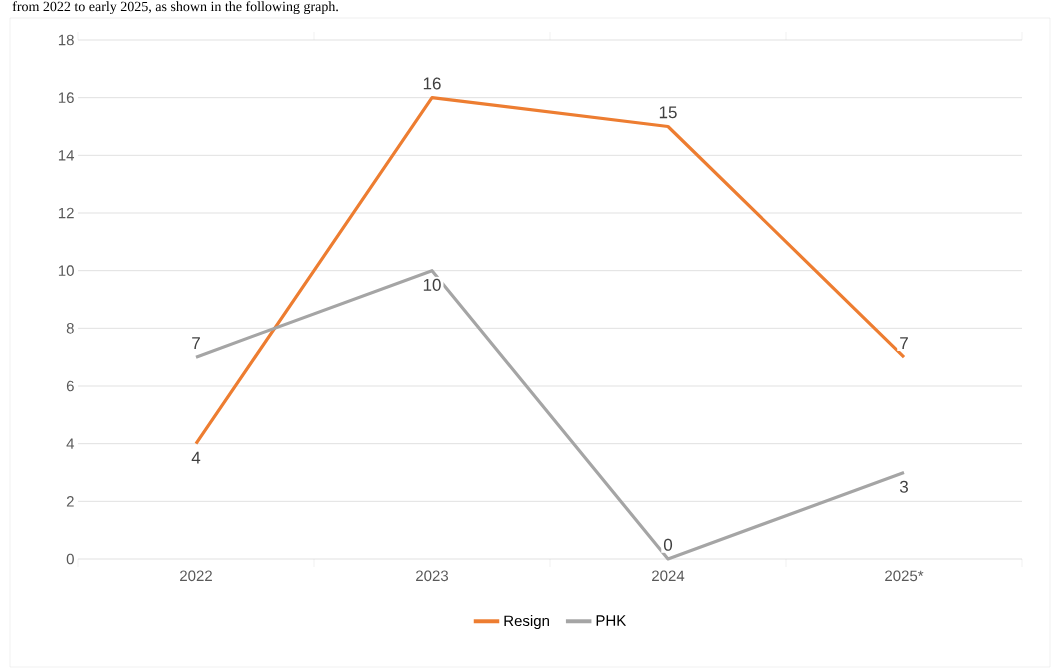 This screenshot has height=668, width=1054. Describe the element at coordinates (432, 83) in the screenshot. I see `data-label: 16` at that location.